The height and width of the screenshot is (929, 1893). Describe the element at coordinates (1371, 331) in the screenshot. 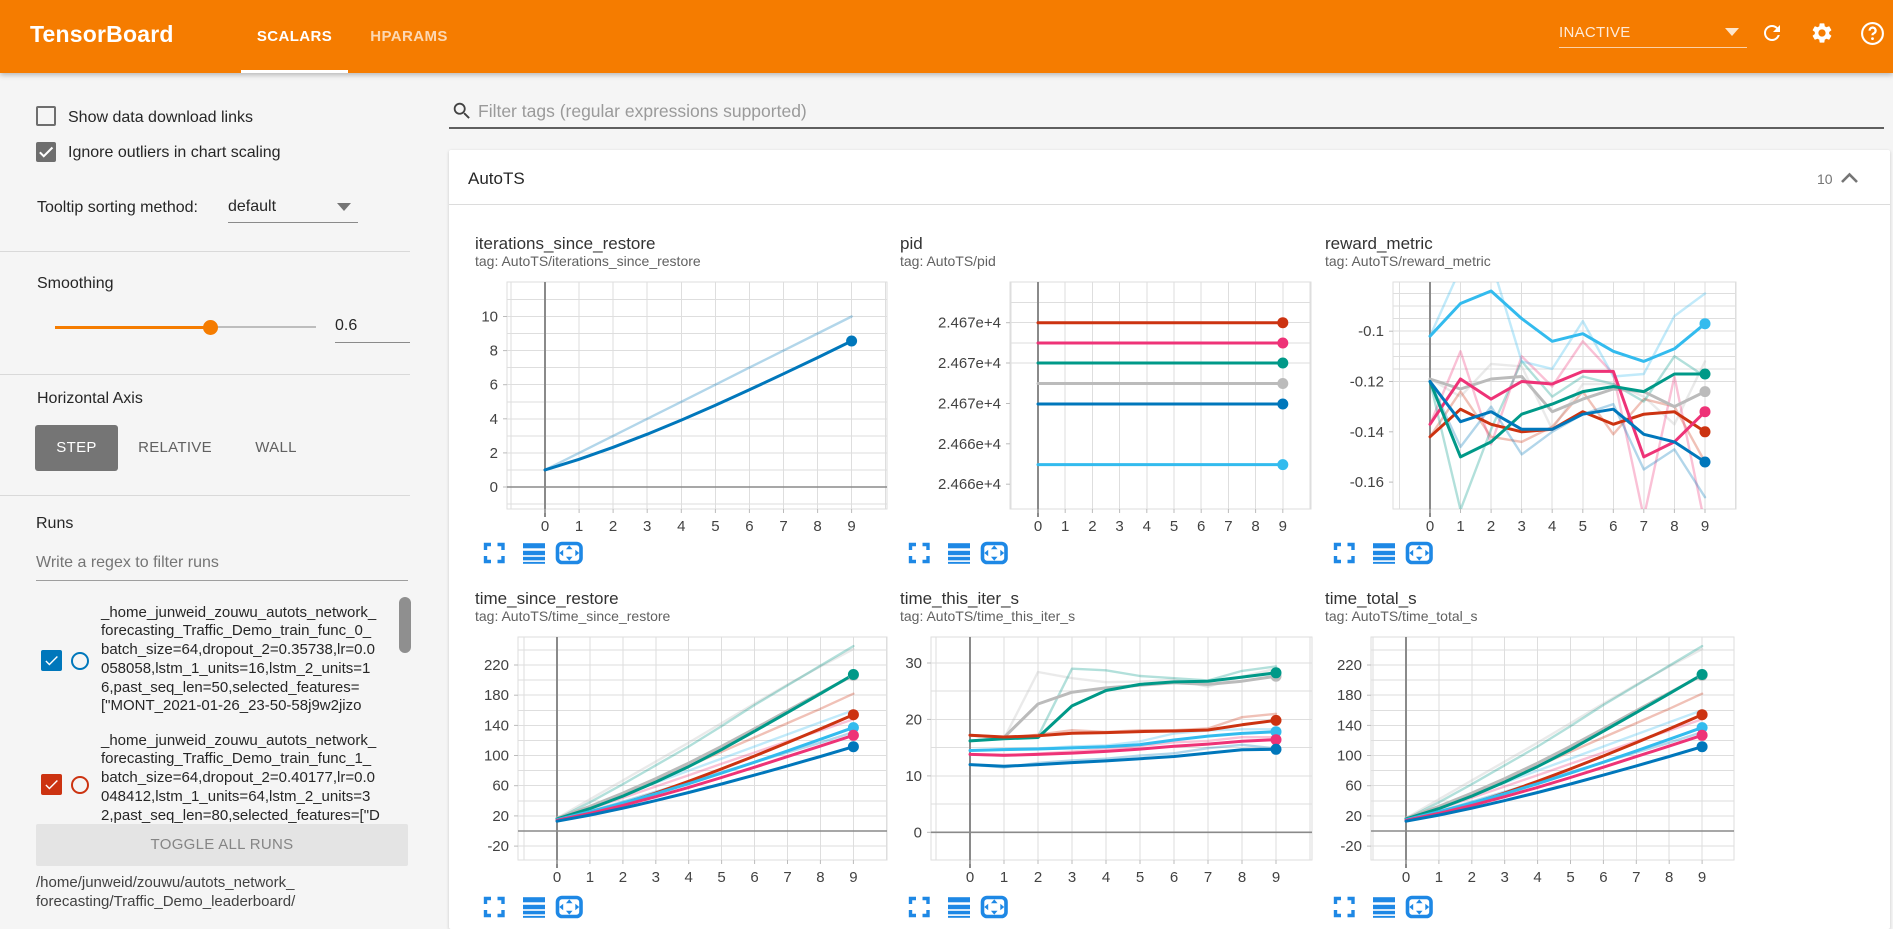

I see `svg-text: -0.1` at that location.